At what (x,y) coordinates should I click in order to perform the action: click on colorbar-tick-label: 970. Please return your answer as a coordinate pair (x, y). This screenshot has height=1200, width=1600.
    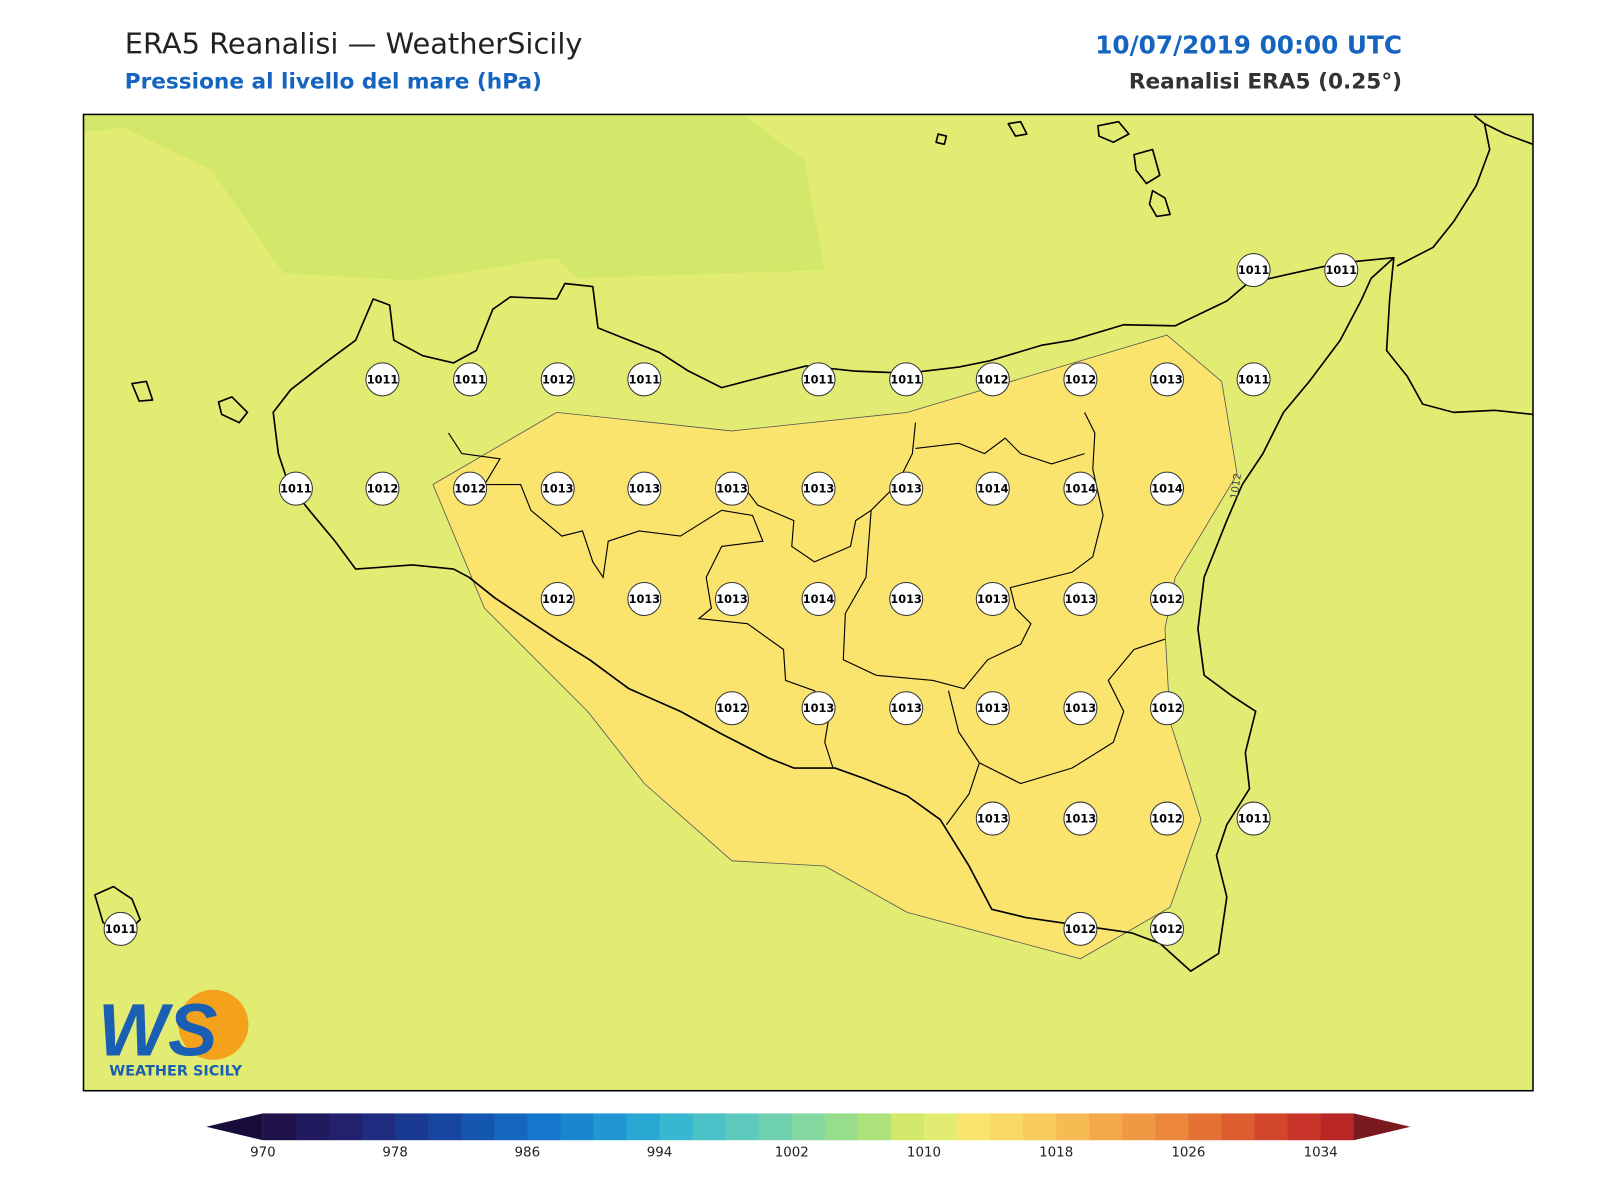
    Looking at the image, I should click on (263, 1153).